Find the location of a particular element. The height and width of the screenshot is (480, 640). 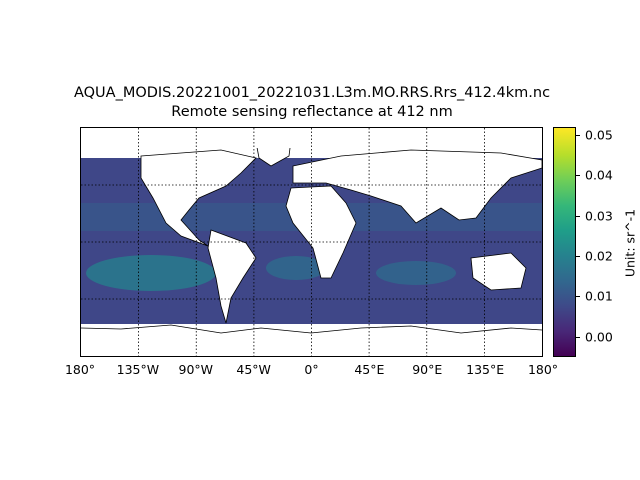

colorbar-tick-label: 0.01 is located at coordinates (599, 296).